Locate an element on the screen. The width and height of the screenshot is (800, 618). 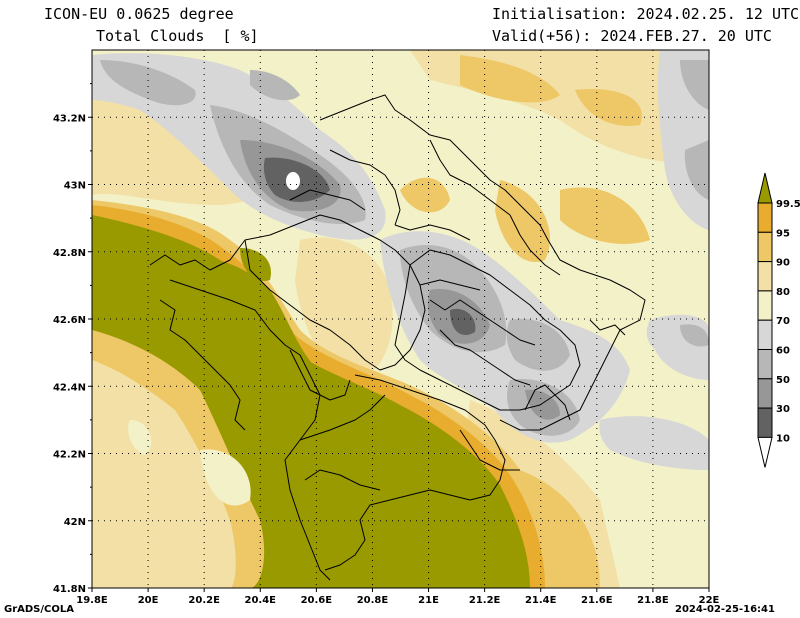
colorbar-label: 90 is located at coordinates (783, 263).